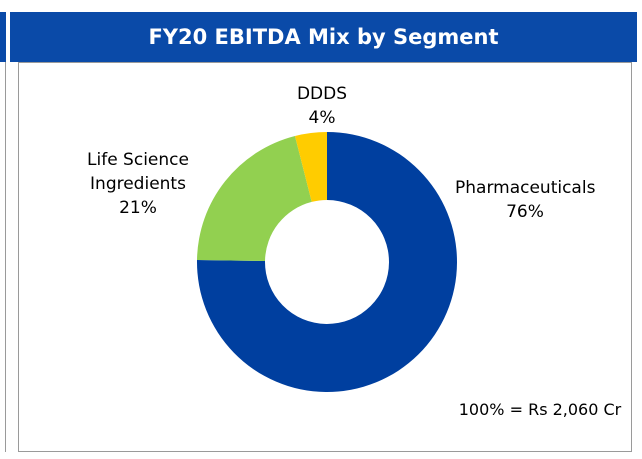  Describe the element at coordinates (525, 212) in the screenshot. I see `slice-value-label: 76%` at that location.